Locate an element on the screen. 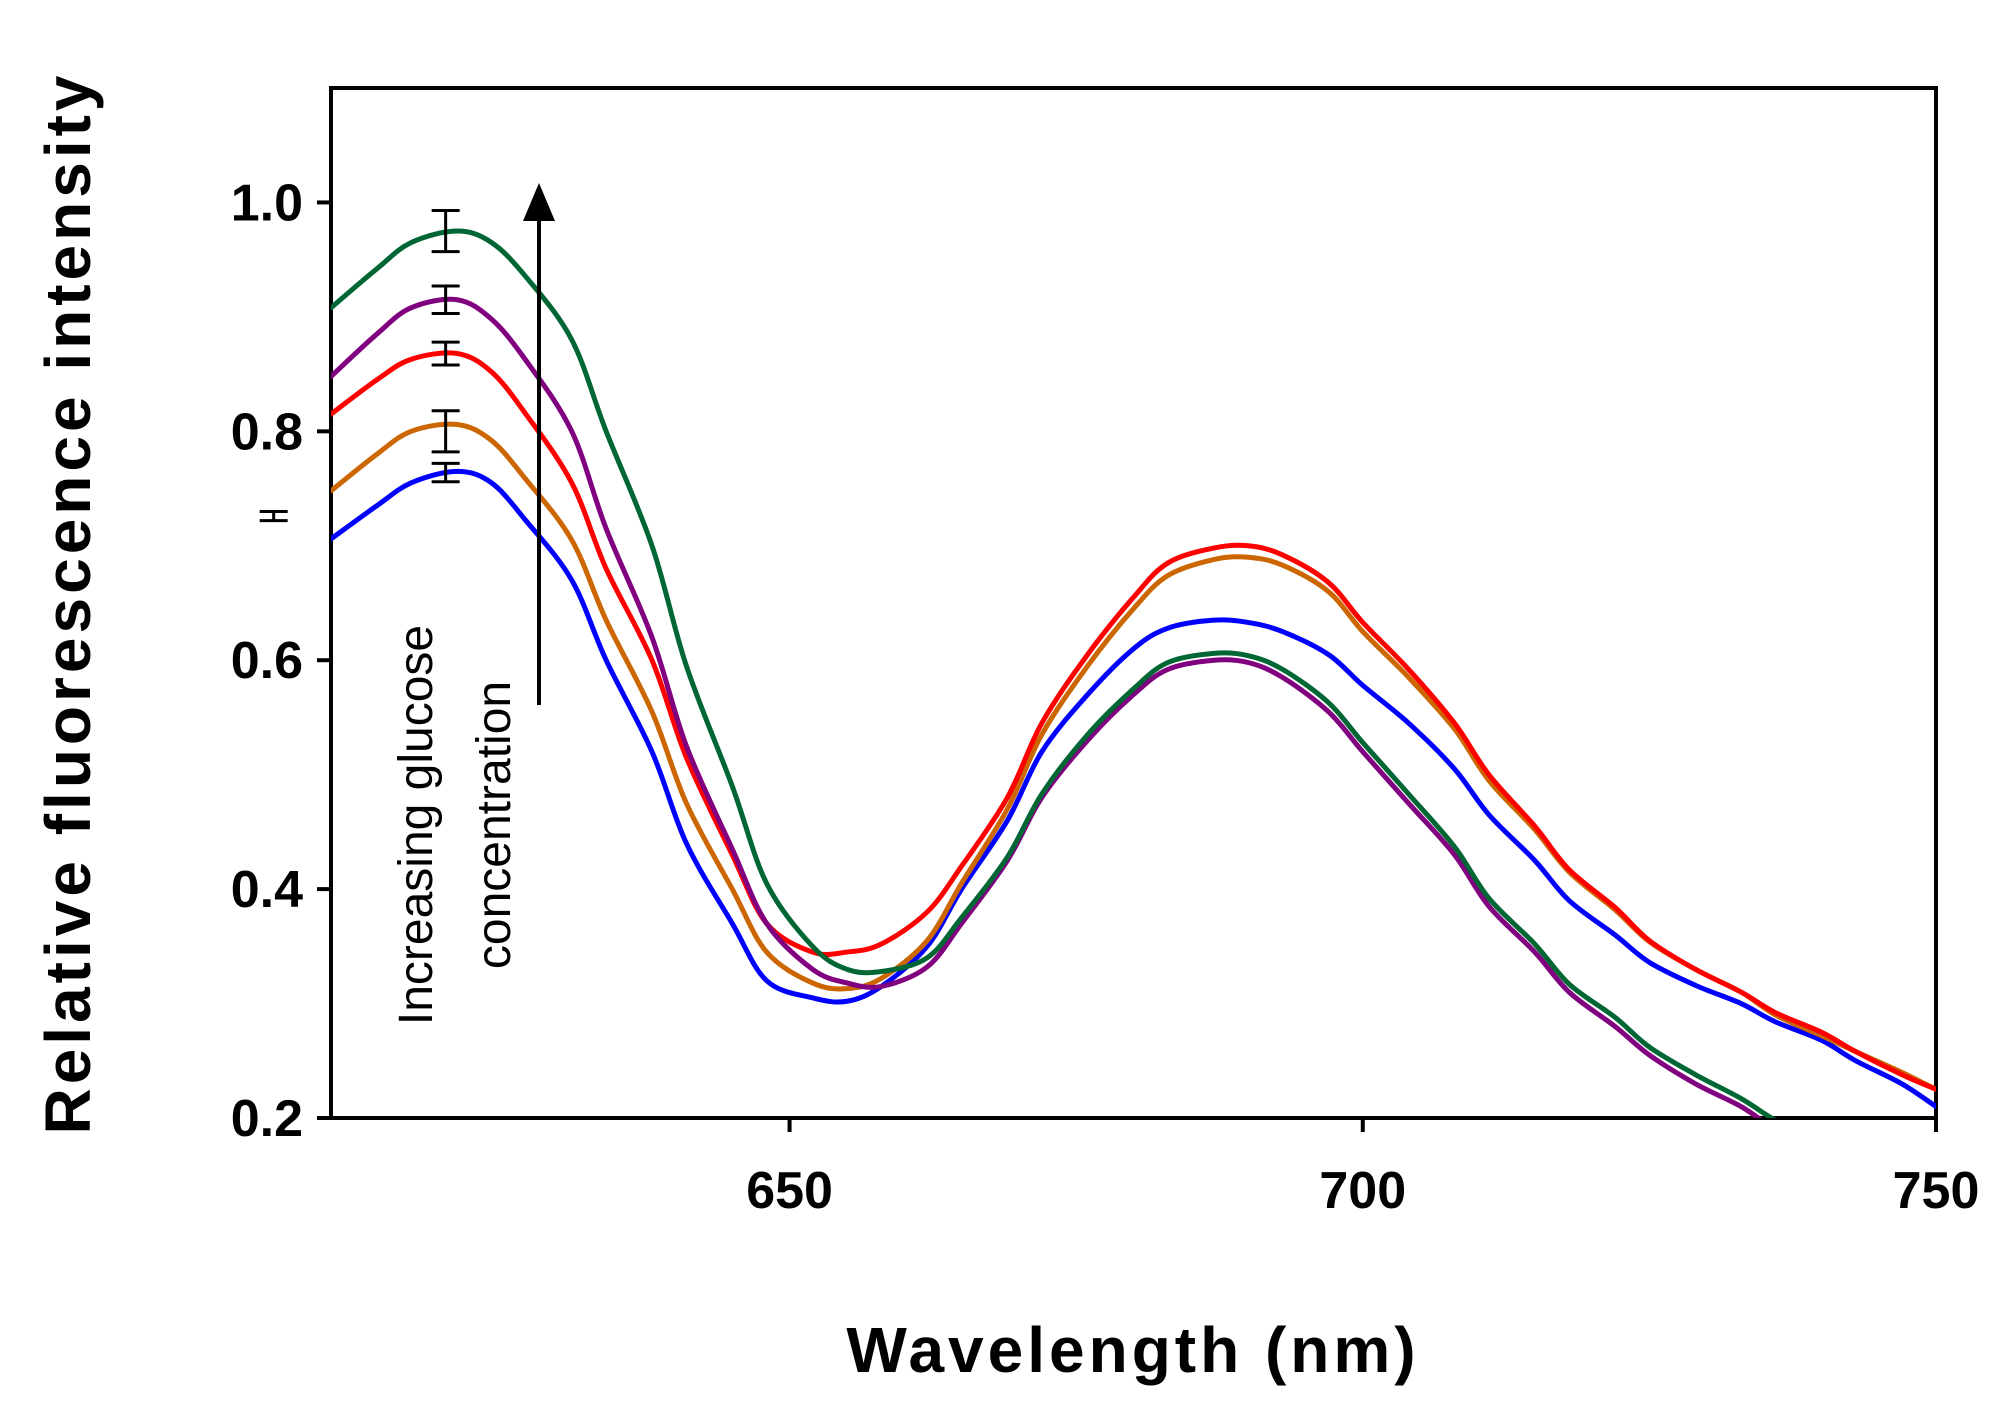 This screenshot has width=2011, height=1421. y-tick-label: 0.4 is located at coordinates (267, 890).